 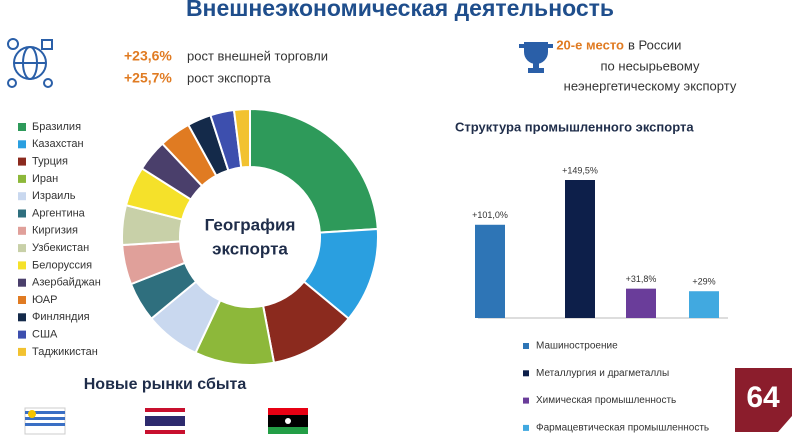 What do you see at coordinates (59, 213) in the screenshot?
I see `legend-label: Аргентина` at bounding box center [59, 213].